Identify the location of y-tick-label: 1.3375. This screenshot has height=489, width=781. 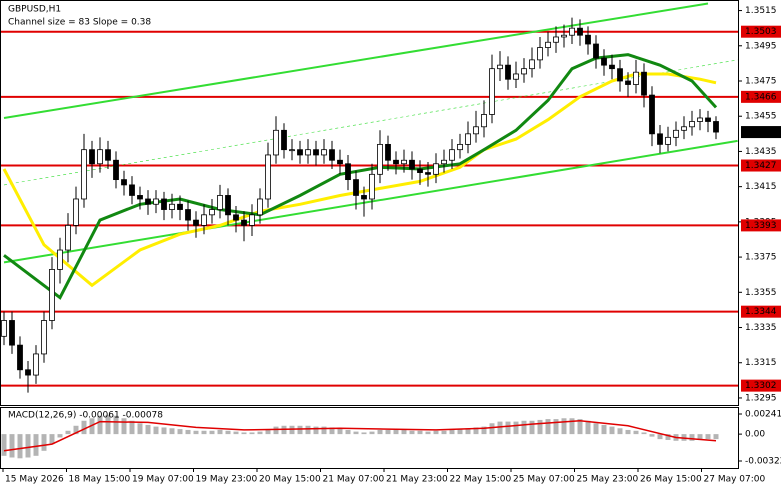
(761, 258).